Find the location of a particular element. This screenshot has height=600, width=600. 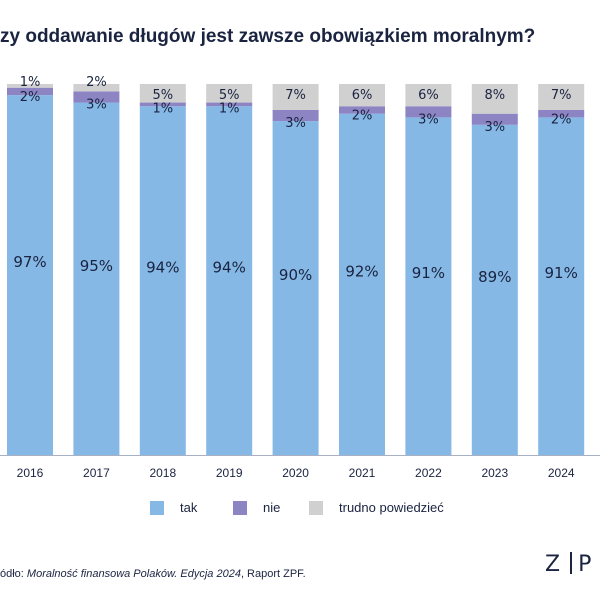

data-label-tak-2024: 91% is located at coordinates (561, 273).